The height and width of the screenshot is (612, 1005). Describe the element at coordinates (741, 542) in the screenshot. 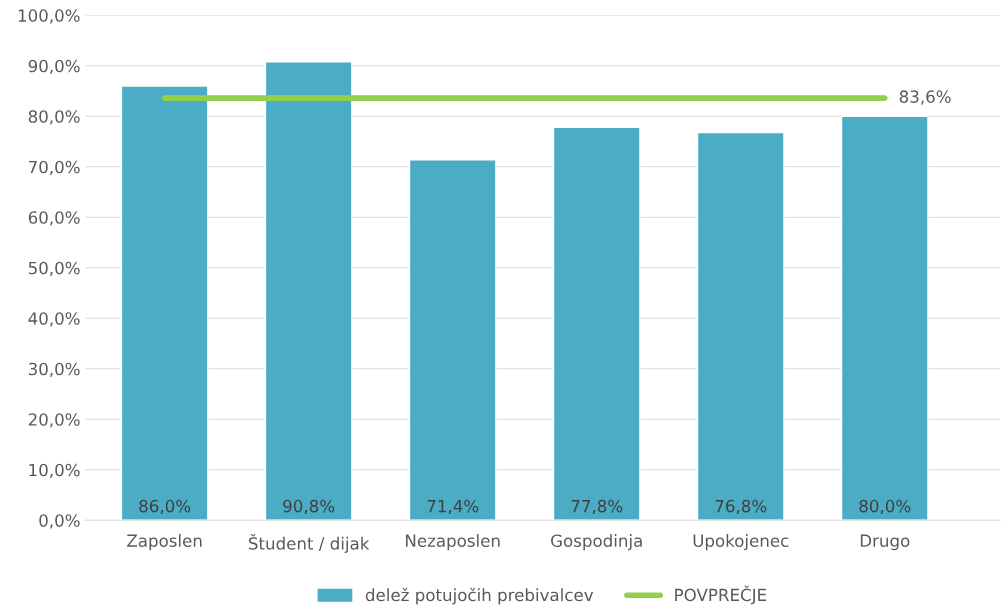

I see `x-tick-label: Upokojenec` at that location.